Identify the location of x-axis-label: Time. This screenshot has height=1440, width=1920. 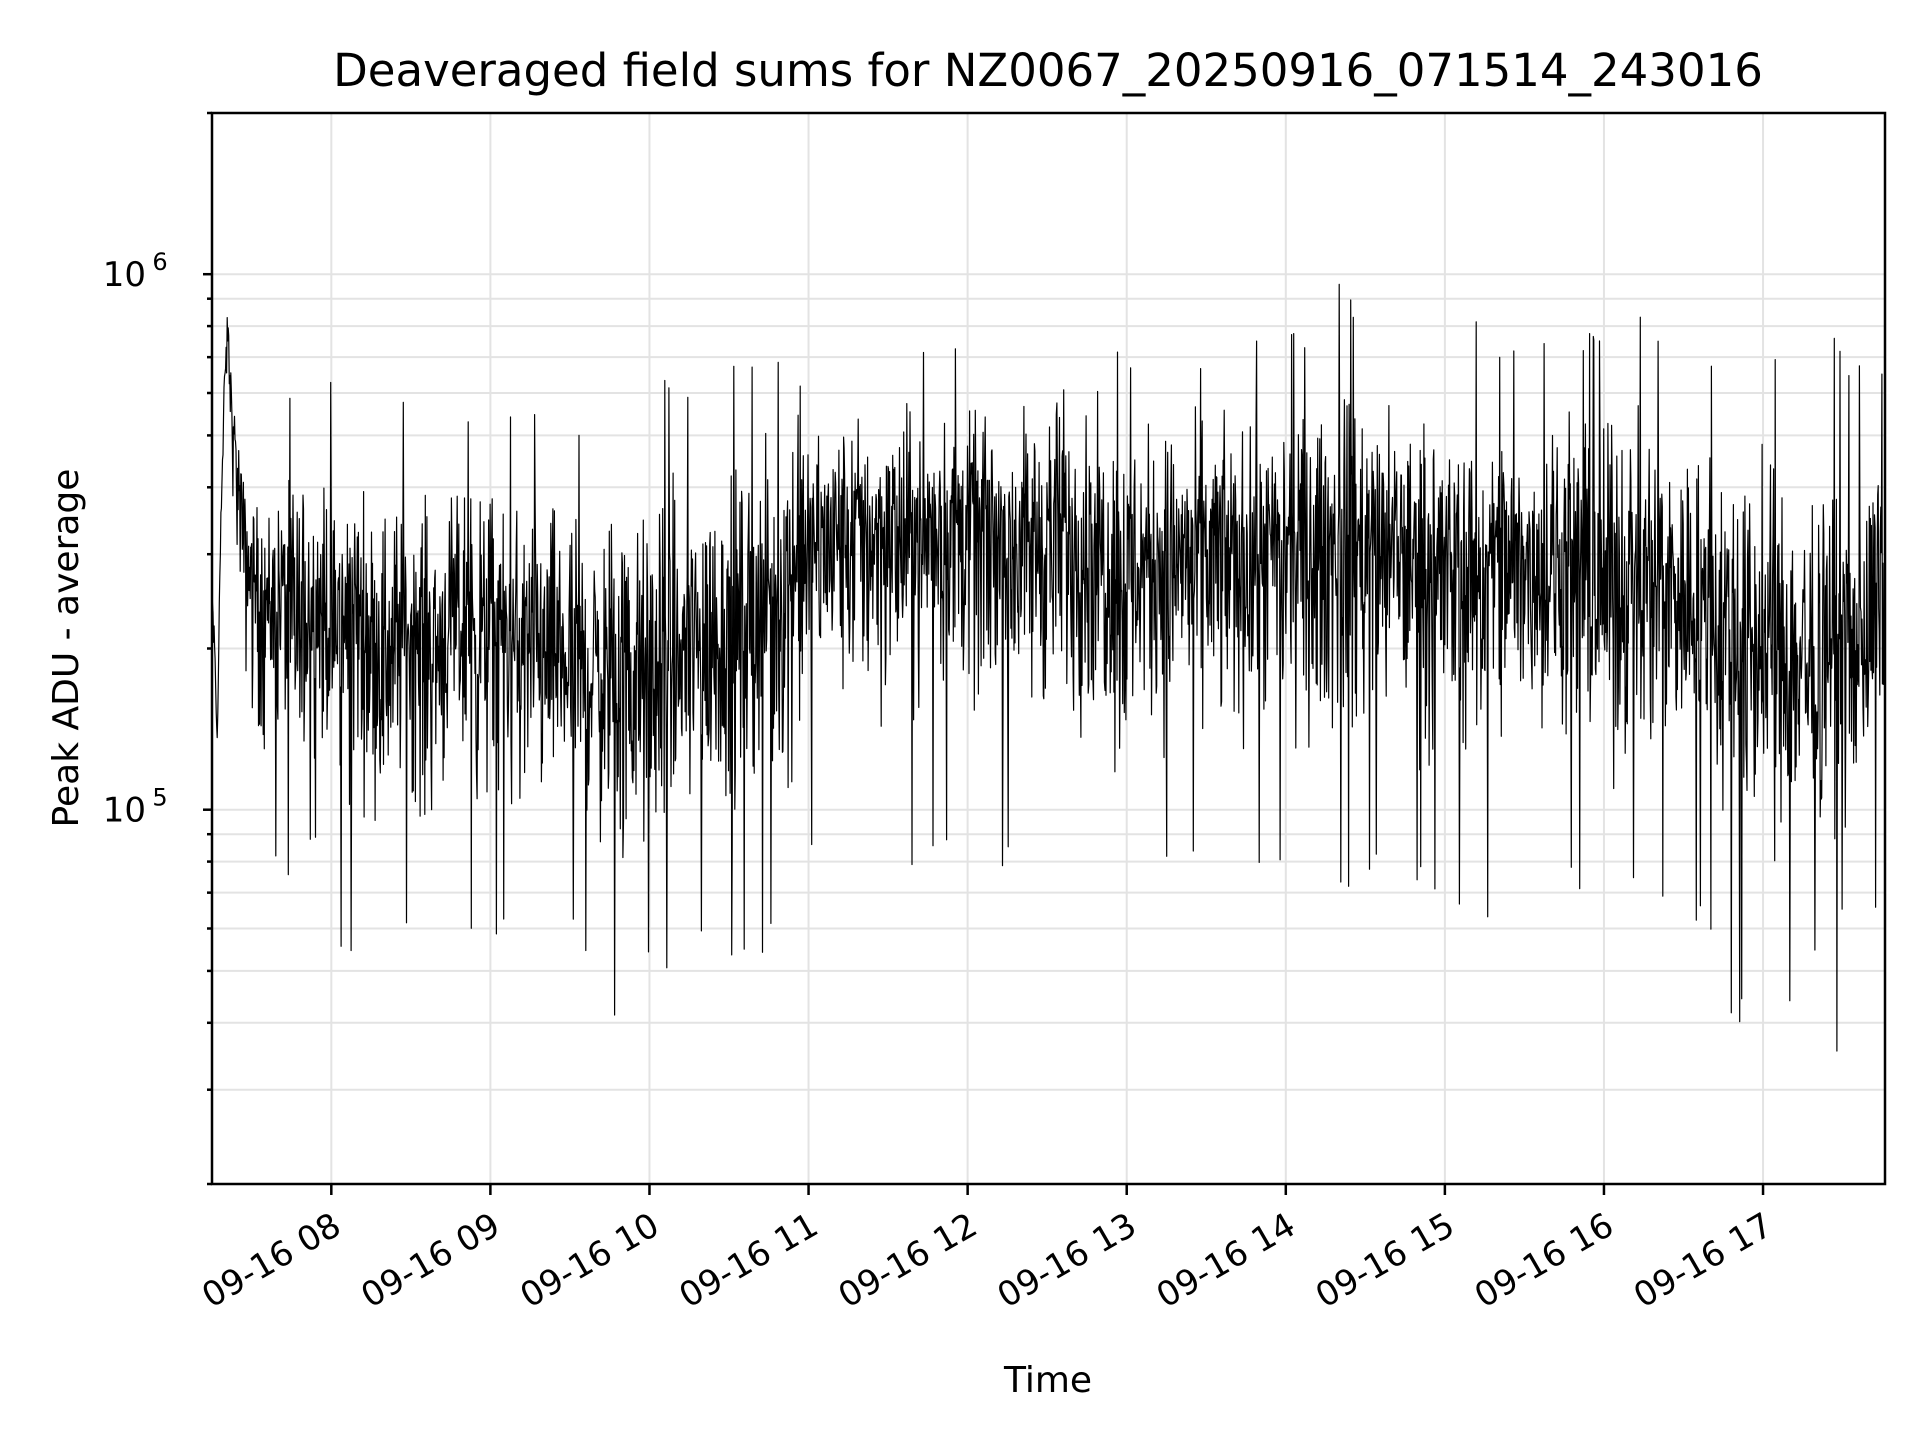
(1047, 1380).